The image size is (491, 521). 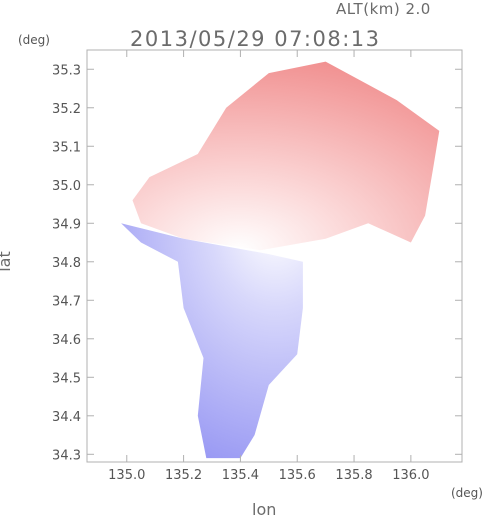 What do you see at coordinates (66, 417) in the screenshot?
I see `y-tick-label: 34.4` at bounding box center [66, 417].